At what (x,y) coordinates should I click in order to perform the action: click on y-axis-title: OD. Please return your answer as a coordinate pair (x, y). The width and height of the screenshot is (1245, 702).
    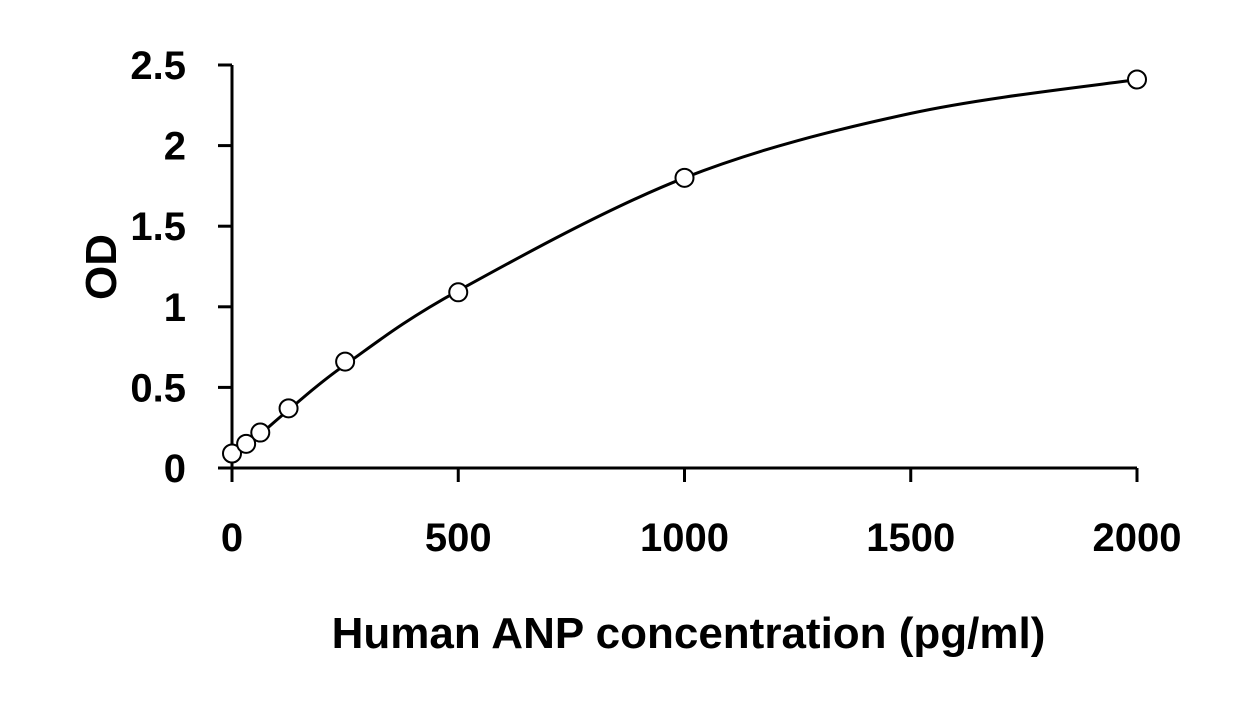
    Looking at the image, I should click on (101, 267).